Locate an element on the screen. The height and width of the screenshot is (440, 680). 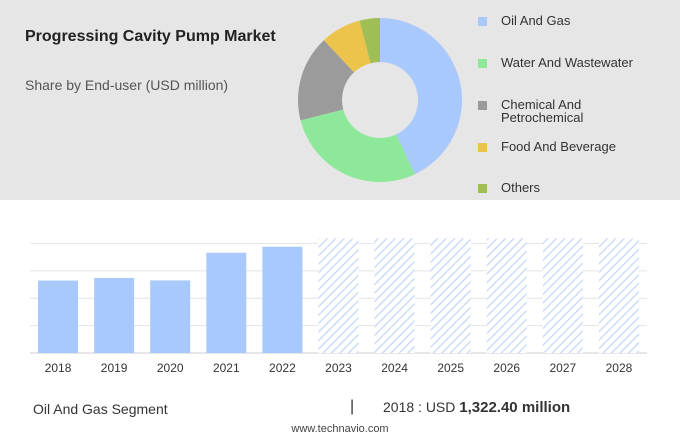
legend-item-water-and-wastewater: Water And Wastewater is located at coordinates (574, 62).